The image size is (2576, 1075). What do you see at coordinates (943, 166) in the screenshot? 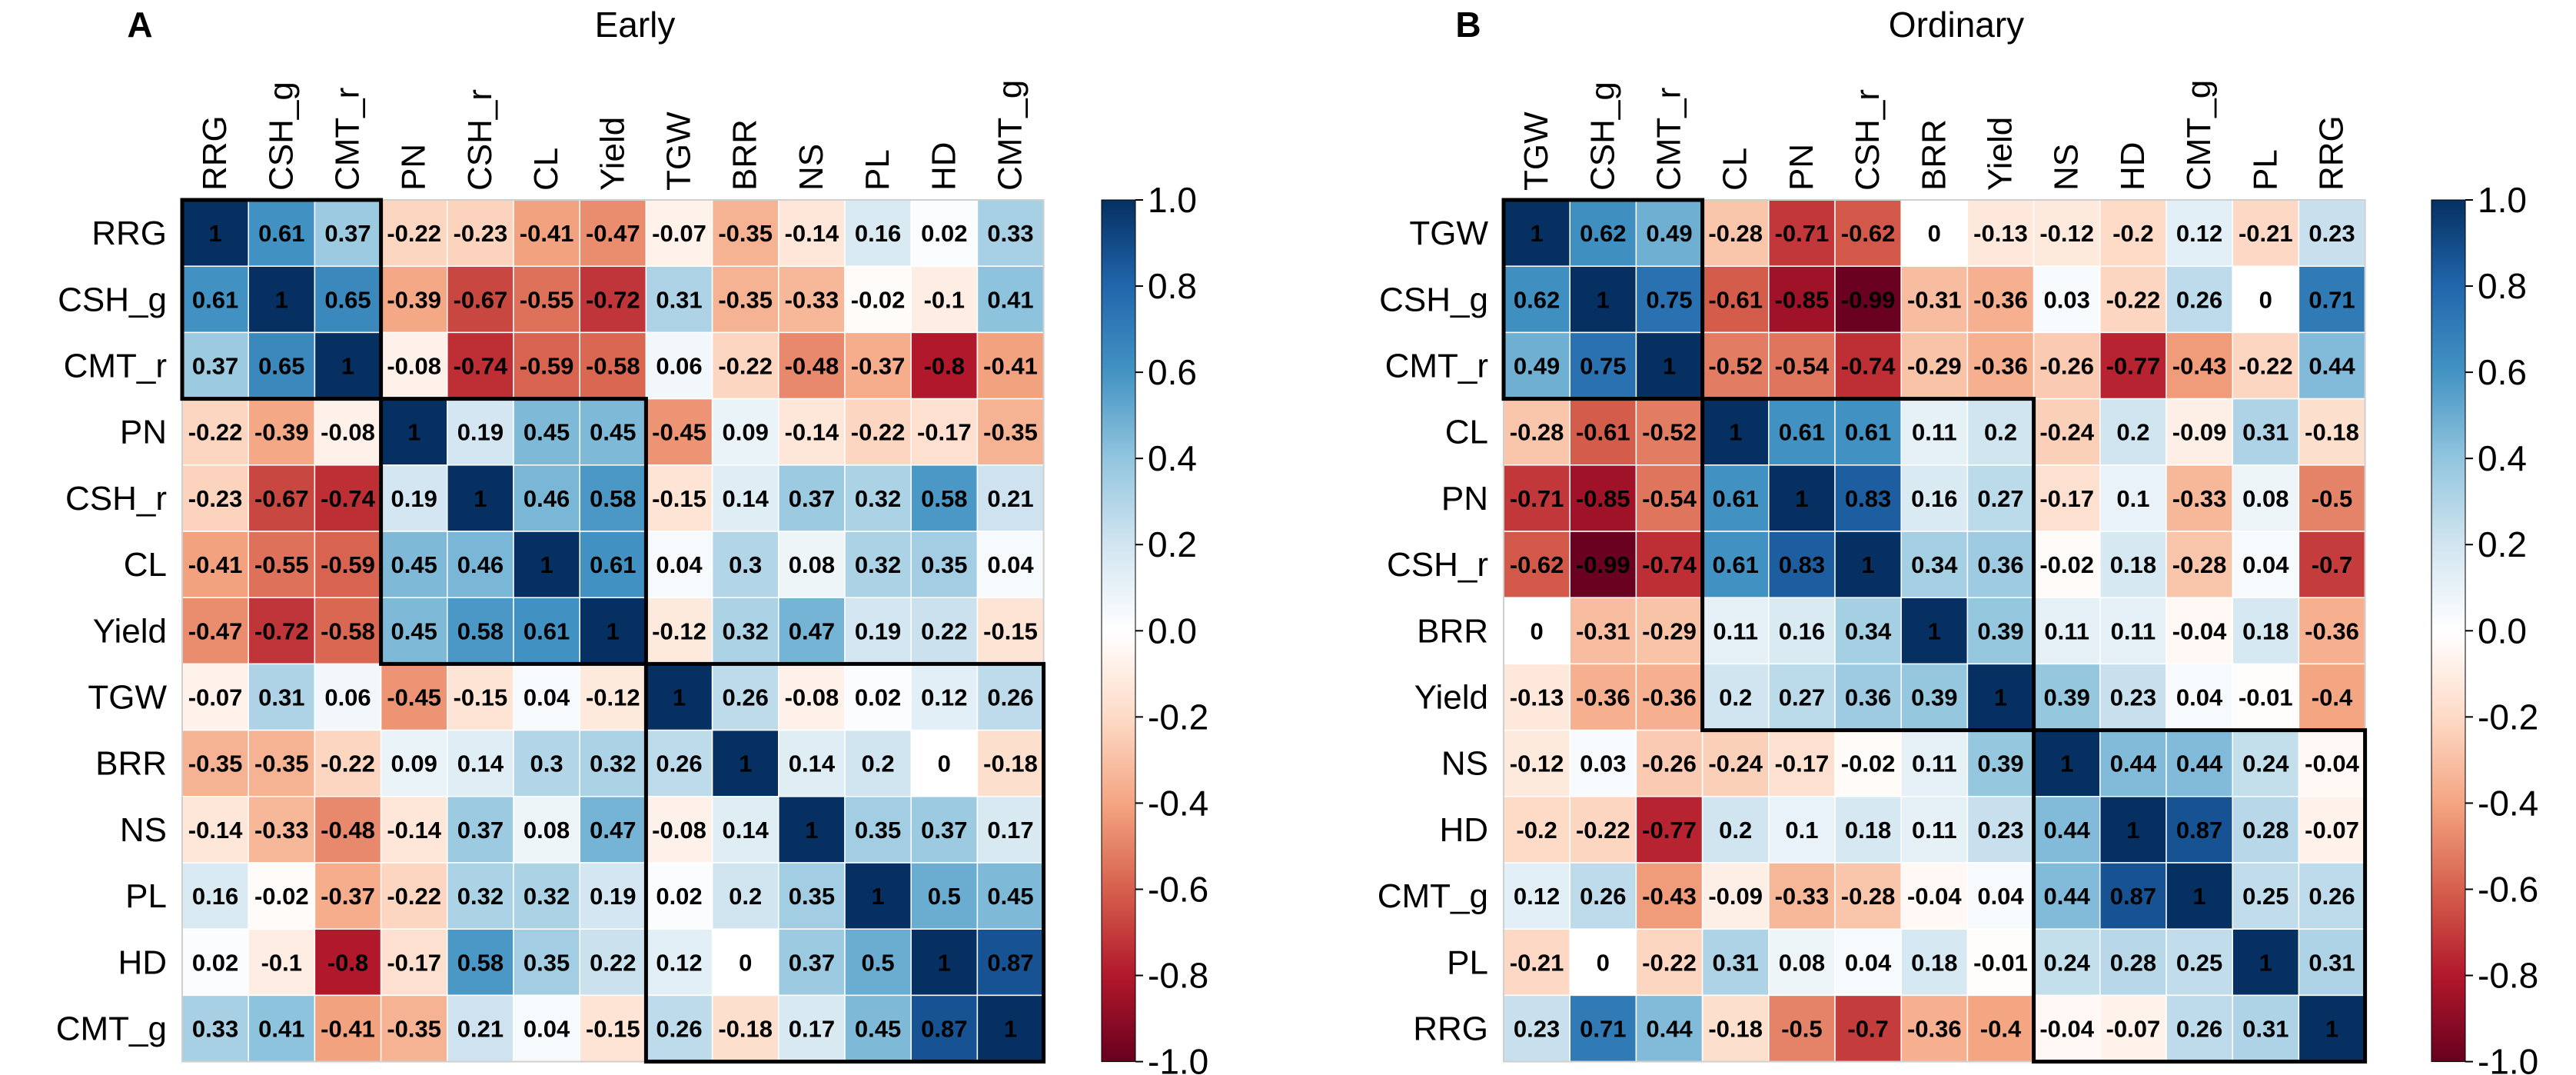
I see `column-label: HD` at bounding box center [943, 166].